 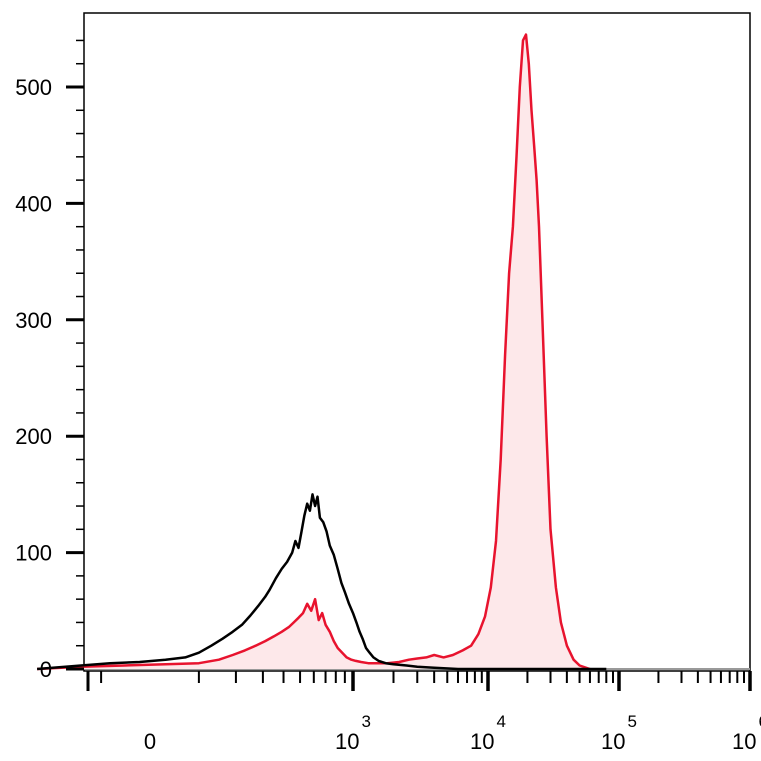 What do you see at coordinates (353, 733) in the screenshot?
I see `x-tick-label: 10³` at bounding box center [353, 733].